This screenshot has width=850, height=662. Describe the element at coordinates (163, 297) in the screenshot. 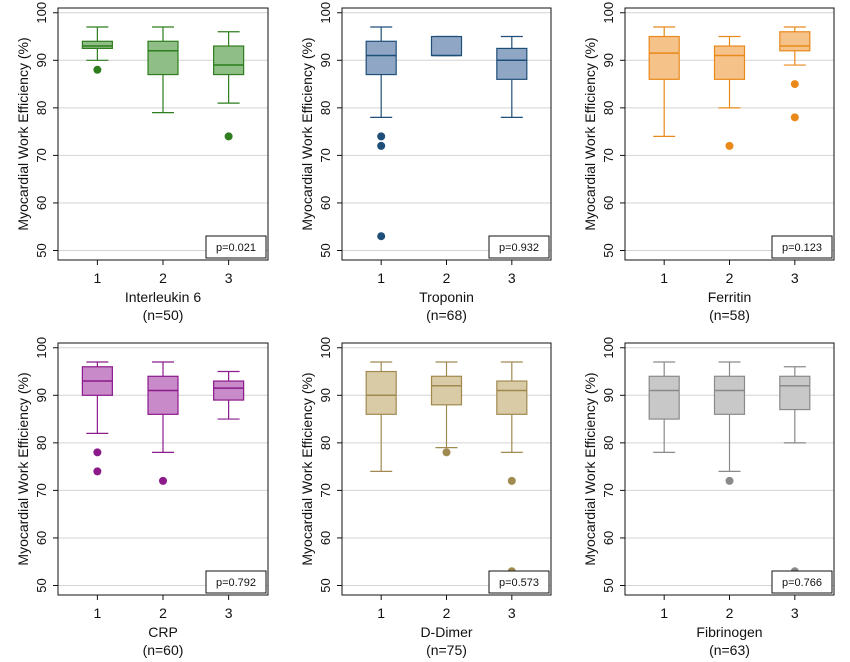

I see `x-axis-label: Interleukin 6` at that location.